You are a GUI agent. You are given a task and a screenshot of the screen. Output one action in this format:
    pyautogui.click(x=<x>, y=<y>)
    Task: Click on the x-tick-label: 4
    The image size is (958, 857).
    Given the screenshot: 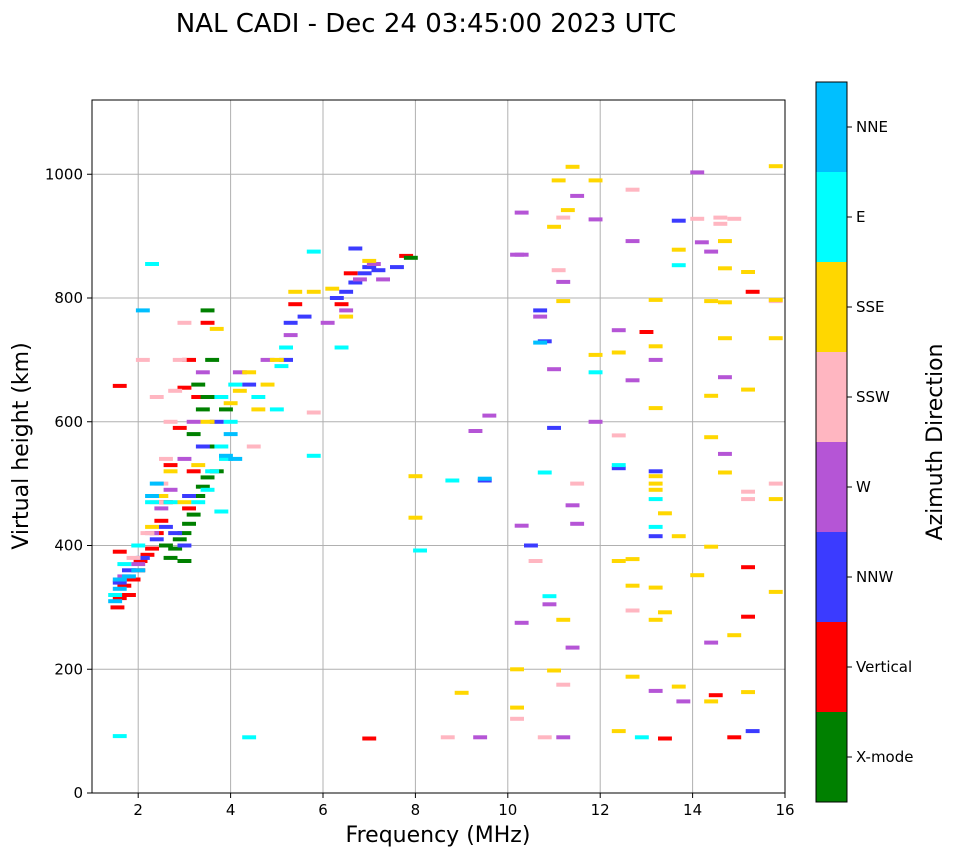 What is the action you would take?
    pyautogui.click(x=231, y=810)
    